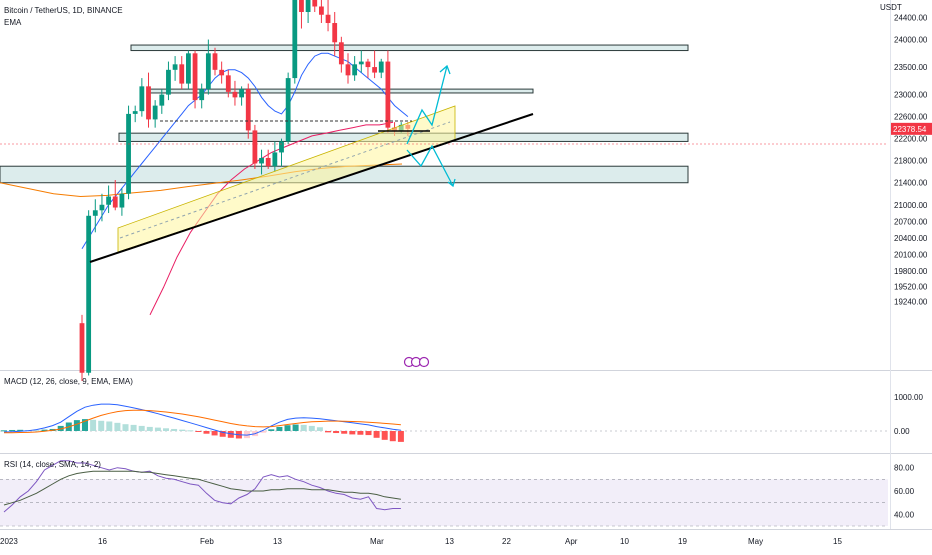 This screenshot has width=932, height=555. Describe the element at coordinates (902, 431) in the screenshot. I see `macd-tick-label: 0.00` at that location.